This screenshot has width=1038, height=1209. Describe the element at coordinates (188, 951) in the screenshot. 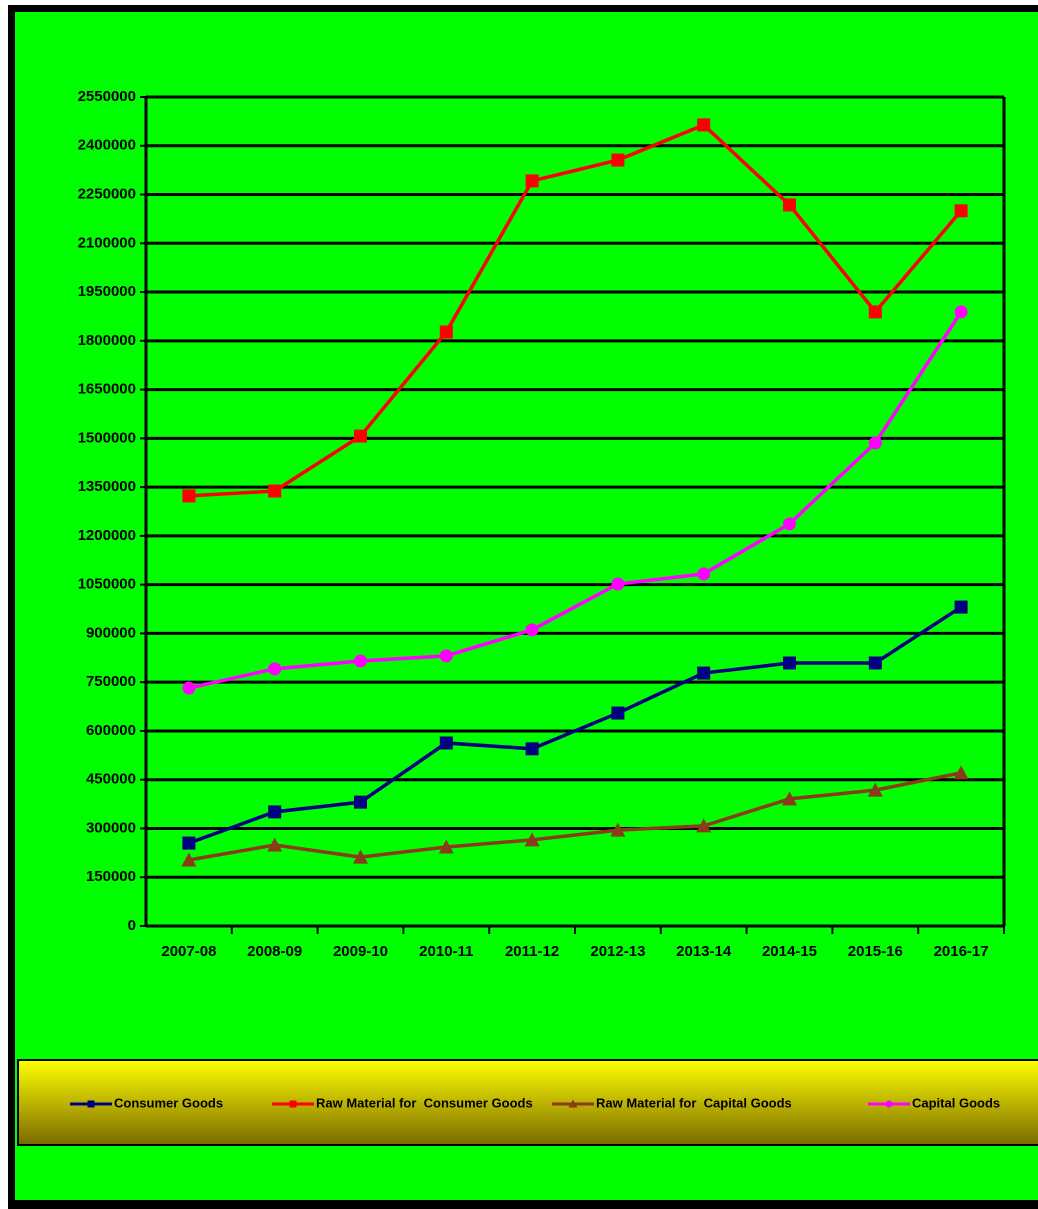

I see `x-tick-label: 2007-08` at that location.